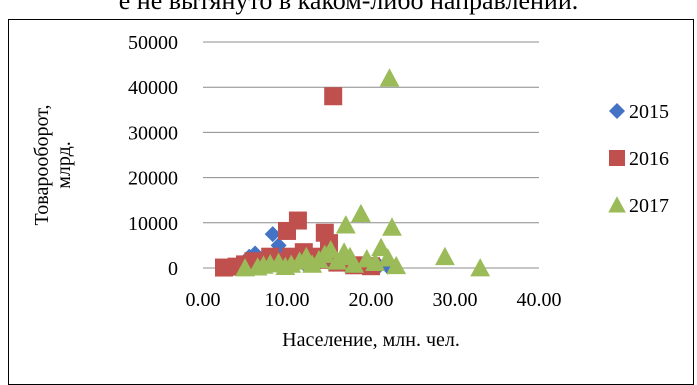  I want to click on x-tick-label: 0.00, so click(203, 300).